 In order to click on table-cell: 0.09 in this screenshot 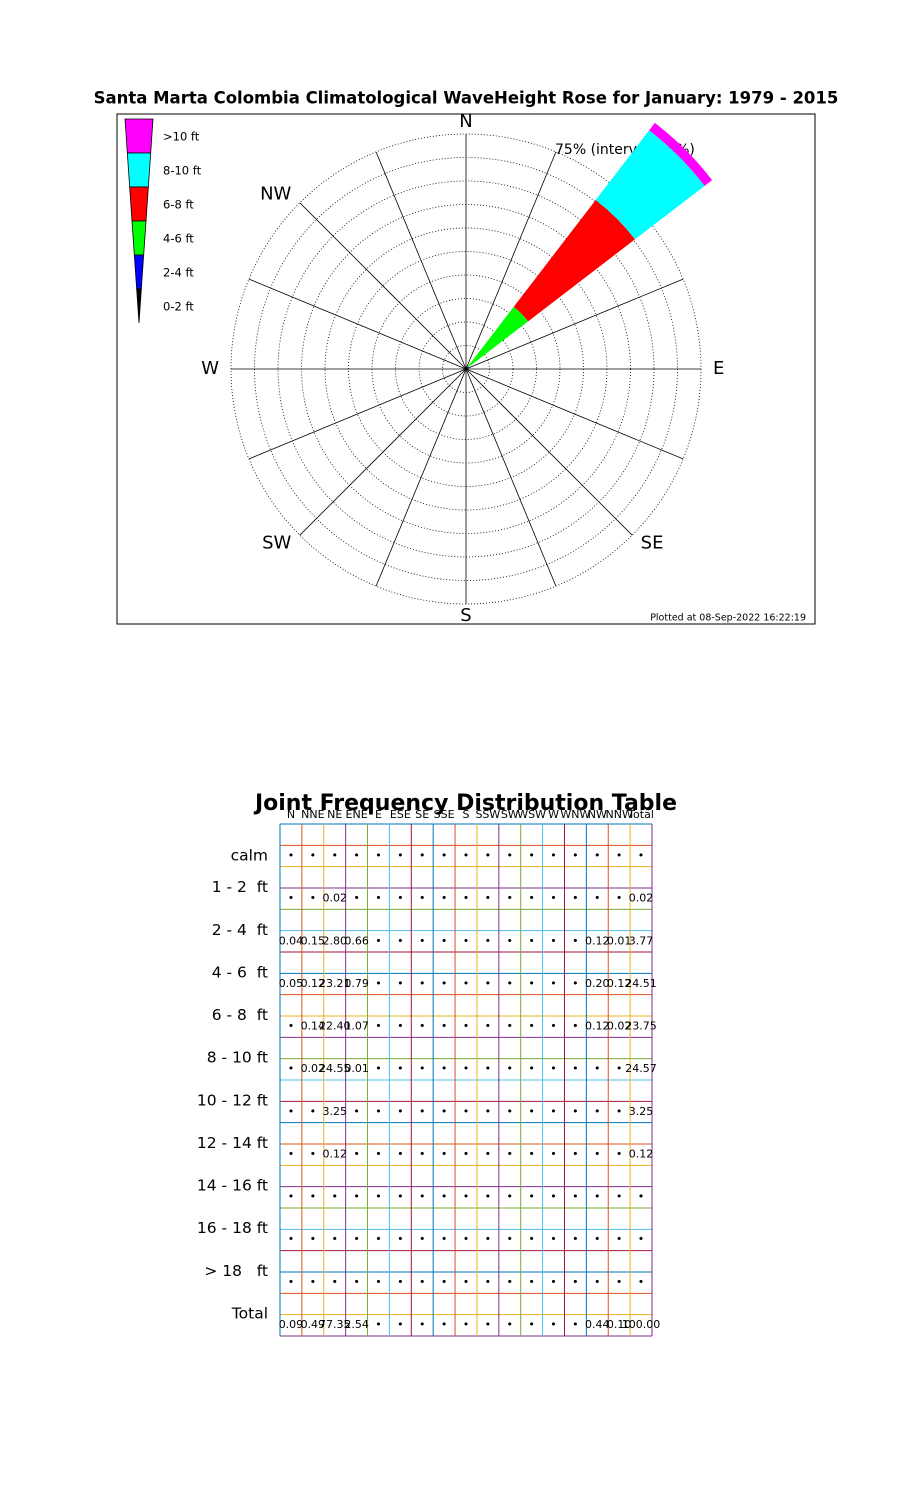, I will do `click(291, 1324)`.